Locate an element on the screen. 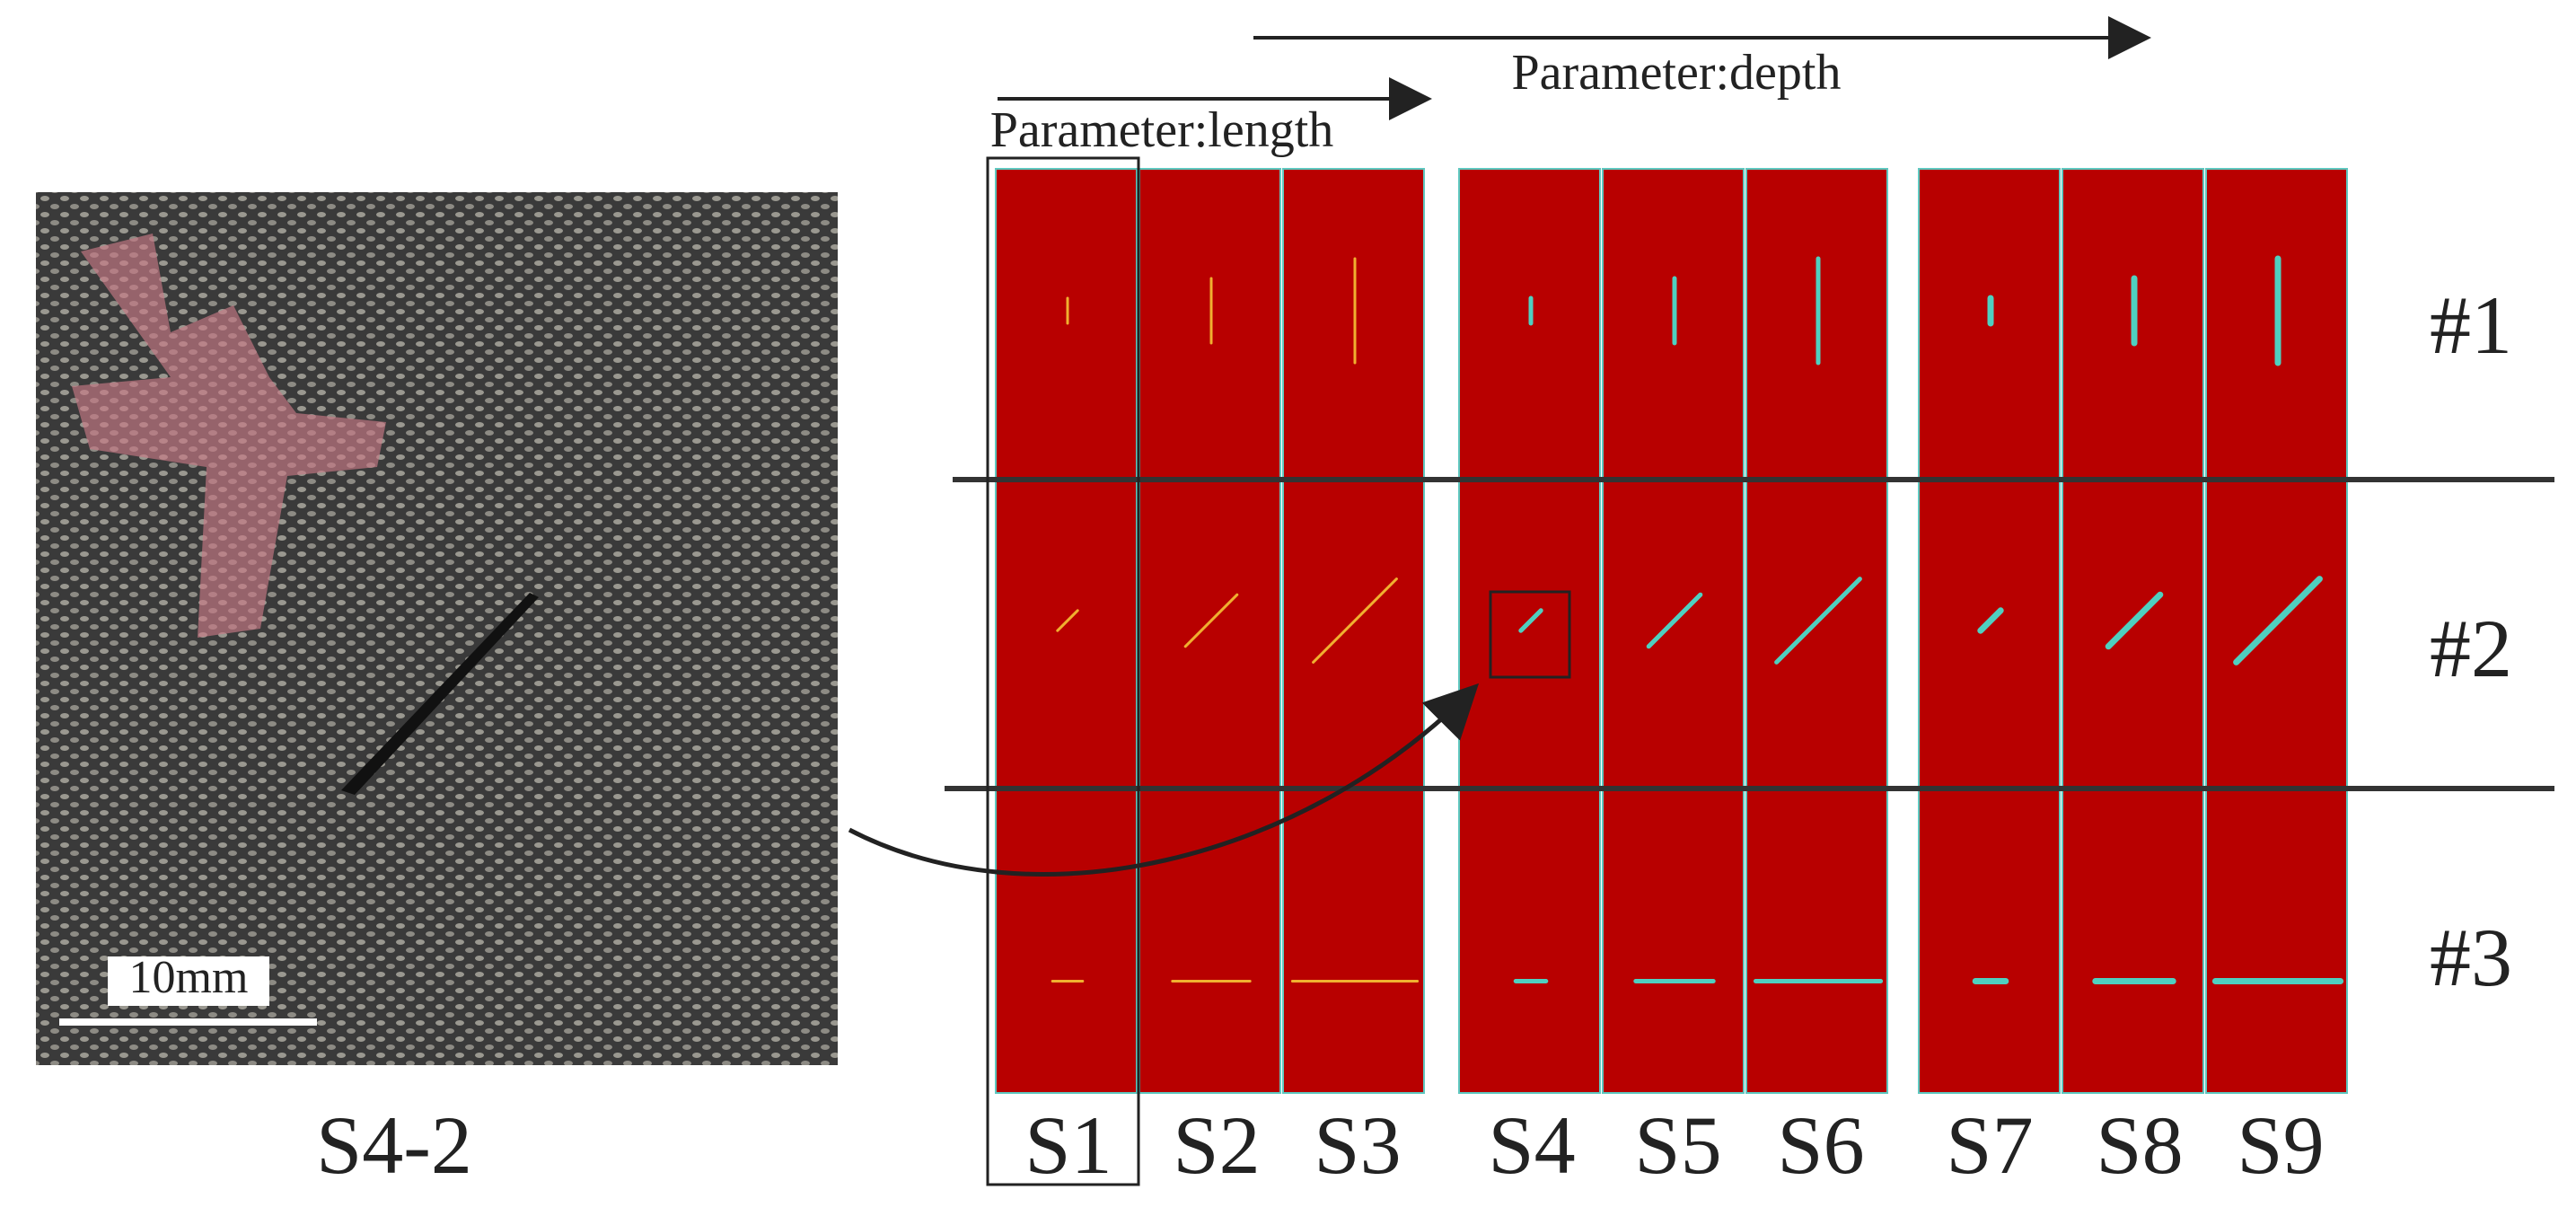 The image size is (2576, 1225). row-label: #2 is located at coordinates (2471, 648).